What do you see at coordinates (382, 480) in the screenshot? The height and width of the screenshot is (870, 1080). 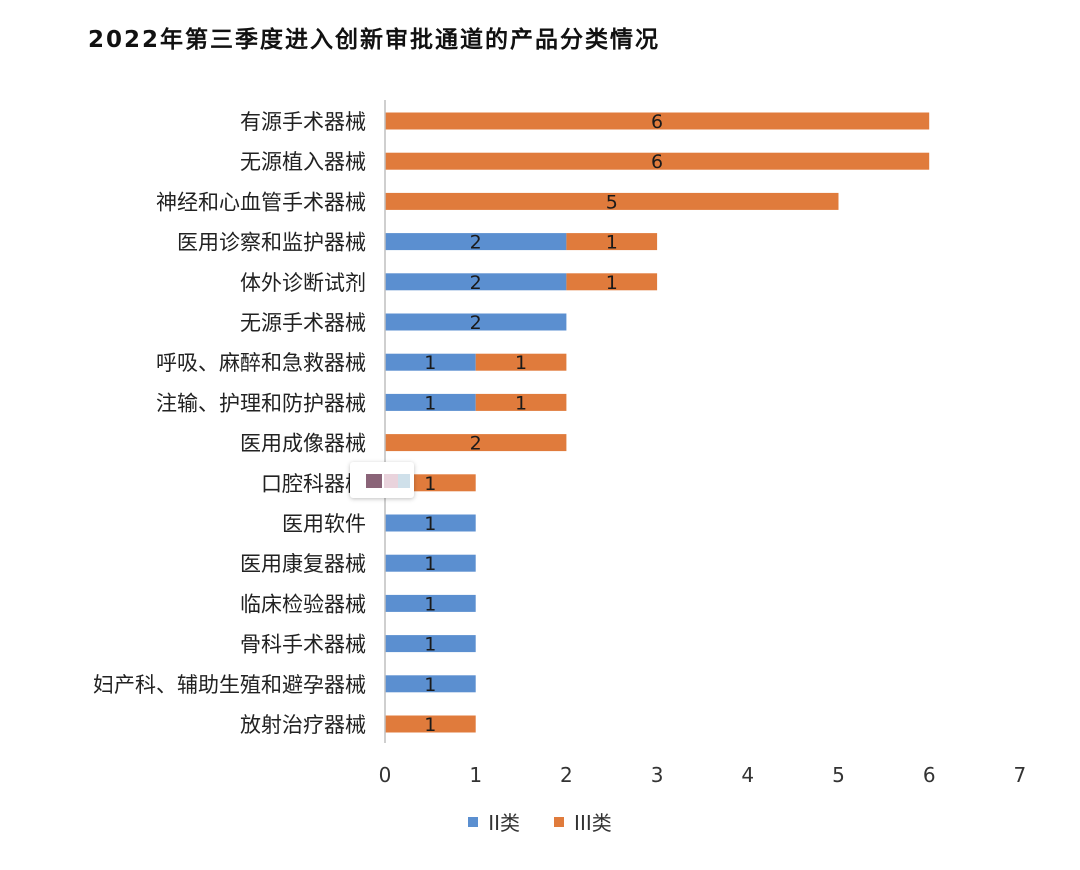 I see `tooltip-swatch-overlay` at bounding box center [382, 480].